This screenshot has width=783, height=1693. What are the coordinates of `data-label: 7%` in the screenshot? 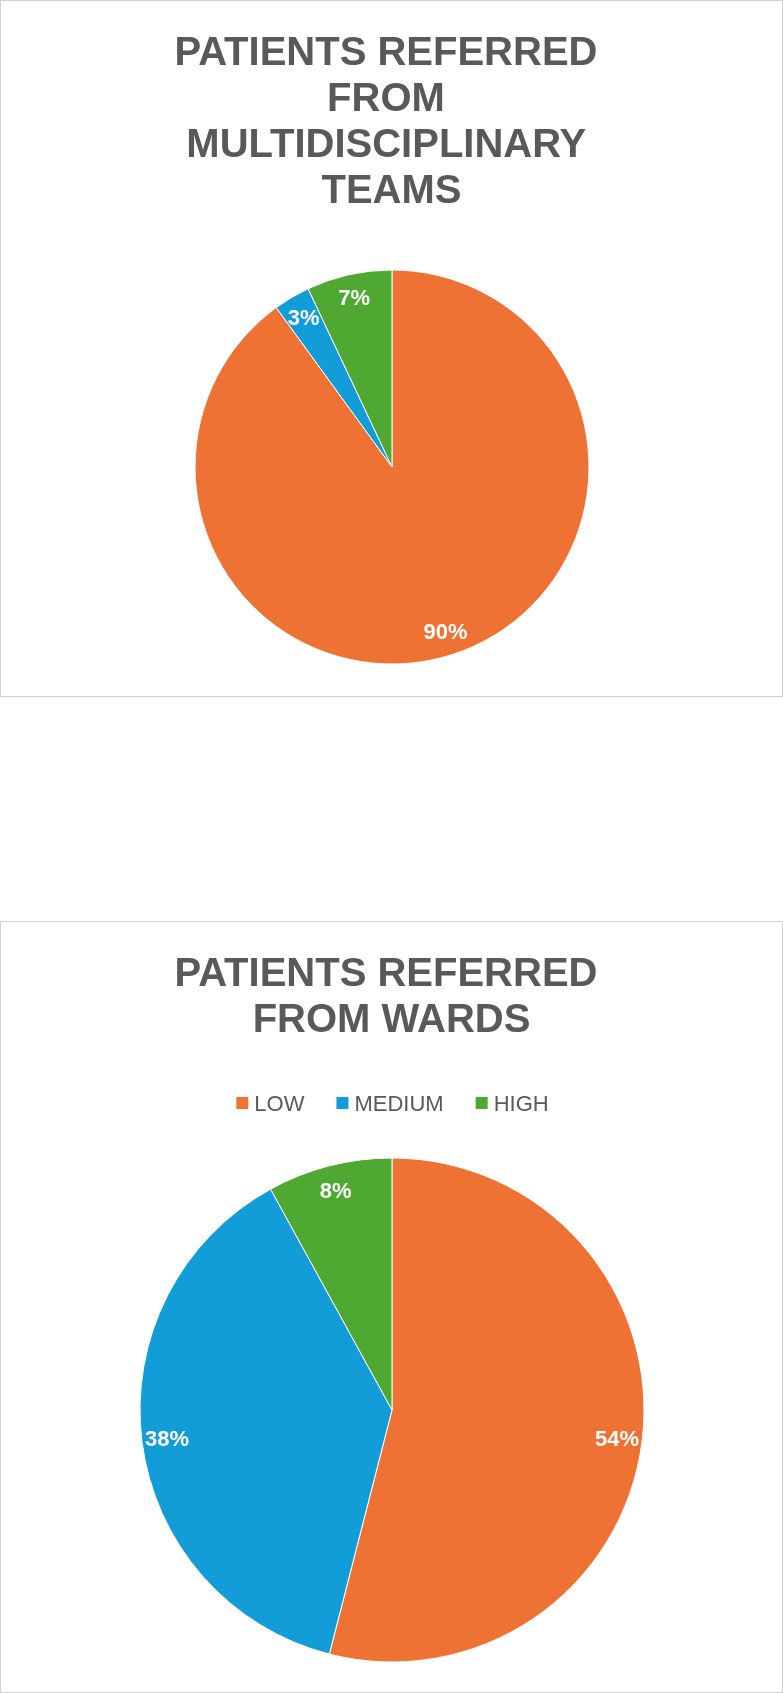 It's located at (354, 298).